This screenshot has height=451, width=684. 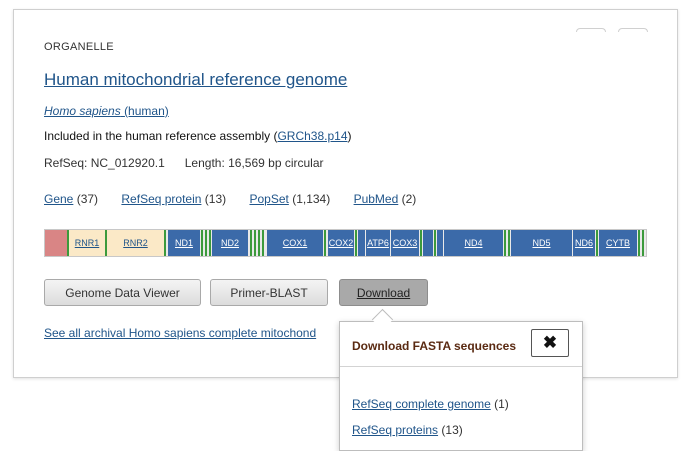 I want to click on gene-cox3: COX3, so click(x=405, y=243).